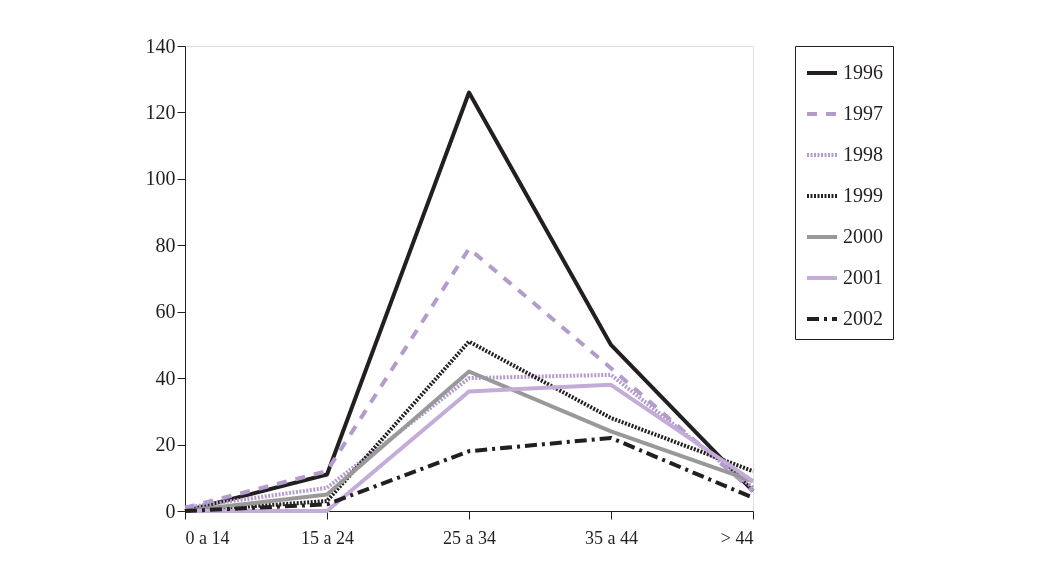 Image resolution: width=1051 pixels, height=570 pixels. I want to click on y-tick-label: 80, so click(165, 244).